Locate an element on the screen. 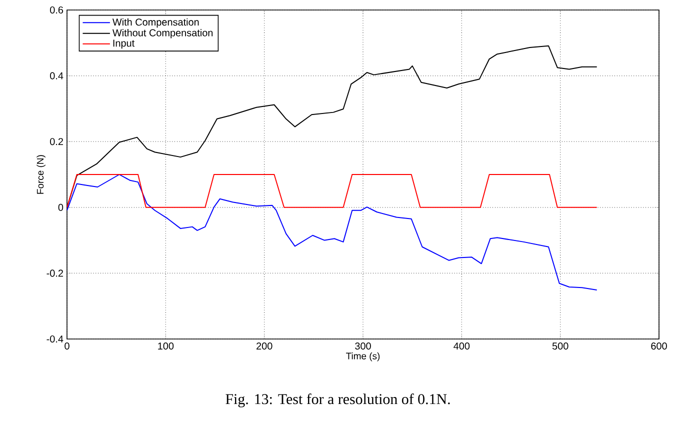 This screenshot has height=430, width=677. legend-label: With Compensation is located at coordinates (155, 23).